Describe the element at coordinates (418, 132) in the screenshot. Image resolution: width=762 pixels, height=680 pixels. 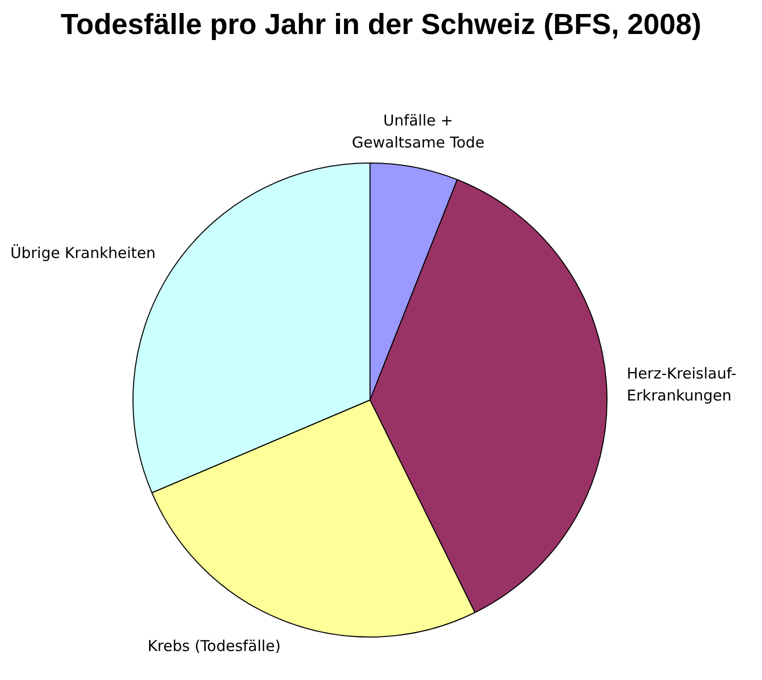
I see `slice-label: Unfälle + Gewaltsame Tode` at that location.